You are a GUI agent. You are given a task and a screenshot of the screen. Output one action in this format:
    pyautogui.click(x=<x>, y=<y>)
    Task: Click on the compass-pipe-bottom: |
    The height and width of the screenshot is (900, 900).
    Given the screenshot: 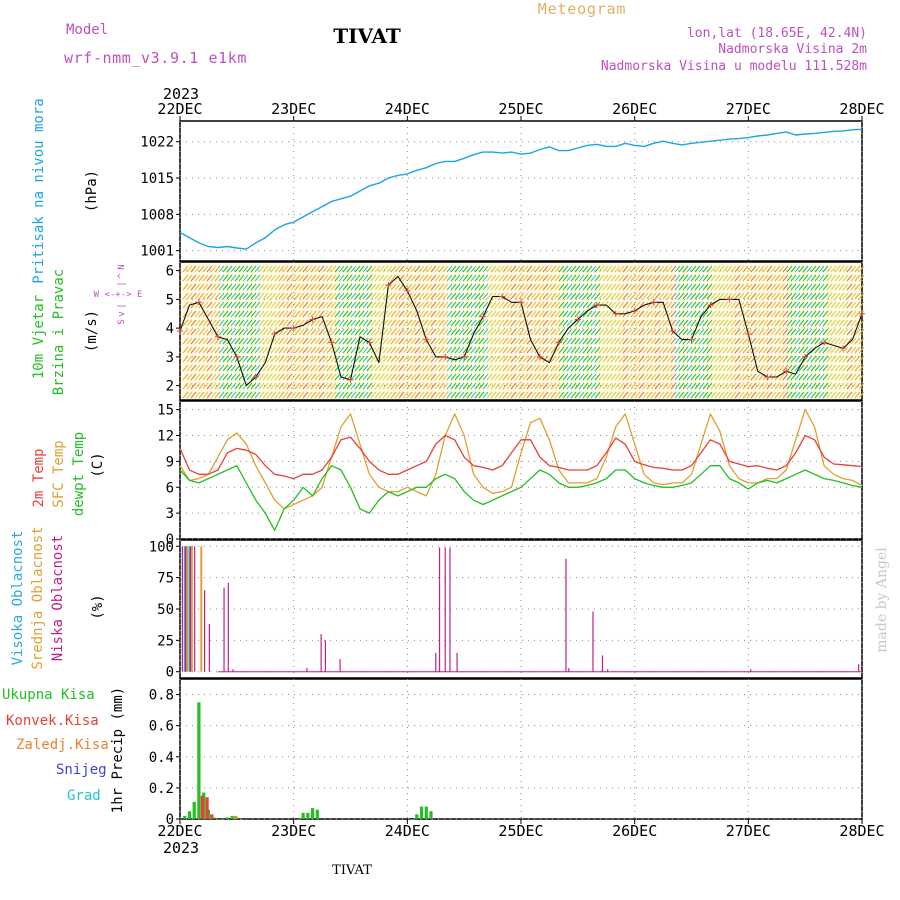 What is the action you would take?
    pyautogui.click(x=122, y=305)
    